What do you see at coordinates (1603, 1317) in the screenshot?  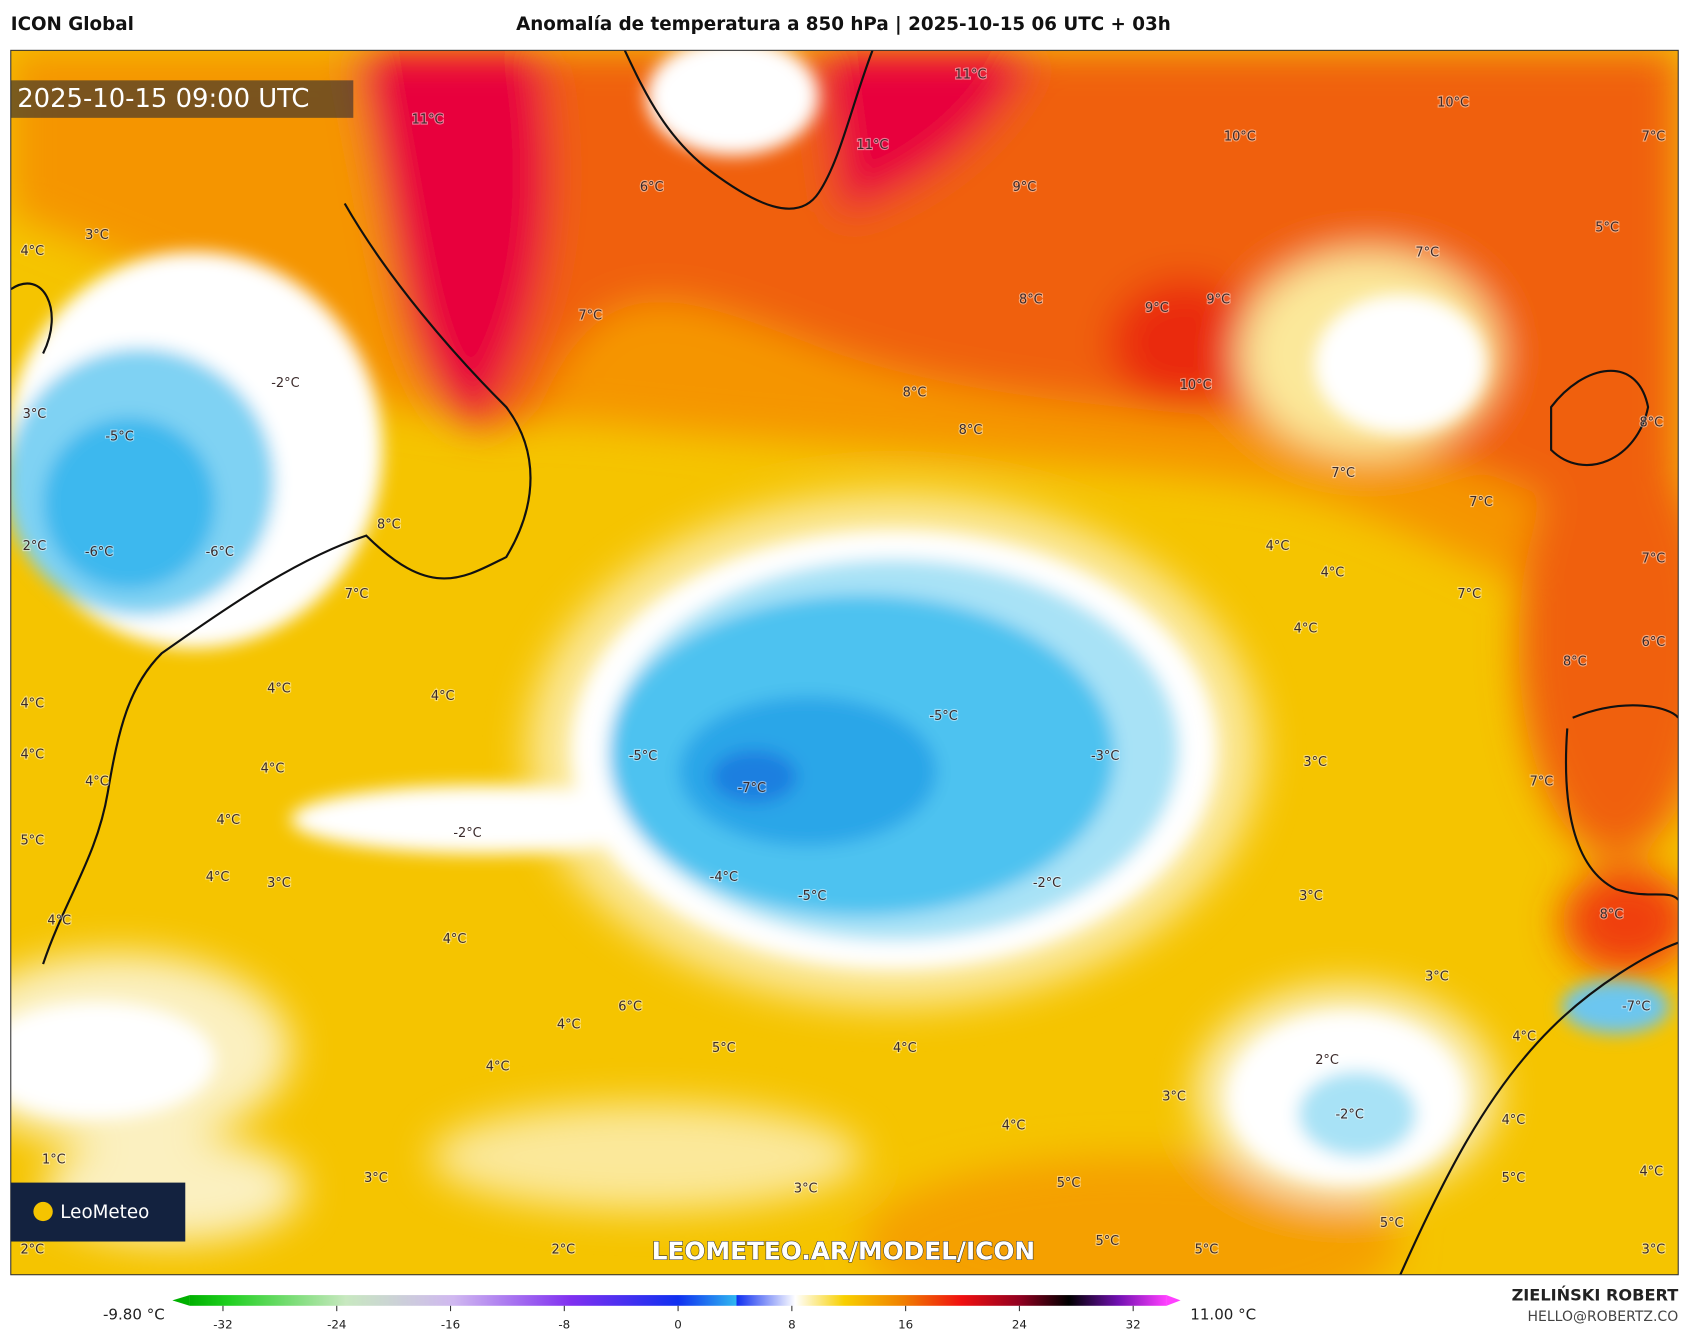 I see `email: HELLO@ROBERTZ.CO` at bounding box center [1603, 1317].